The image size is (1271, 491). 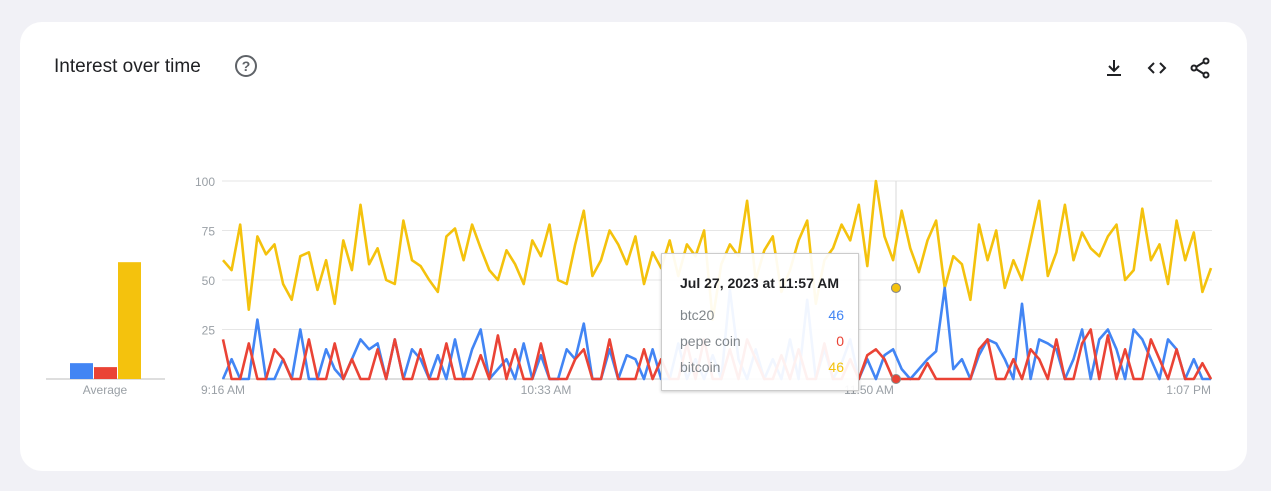 What do you see at coordinates (896, 287) in the screenshot?
I see `hover-dot-bitcoin` at bounding box center [896, 287].